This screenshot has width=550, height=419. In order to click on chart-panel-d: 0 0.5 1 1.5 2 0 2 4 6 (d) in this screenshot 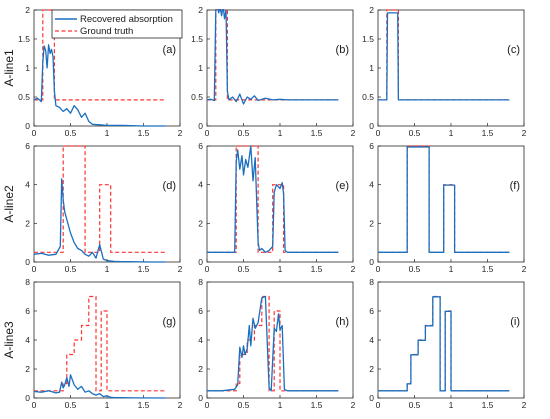, I will do `click(103, 207)`.